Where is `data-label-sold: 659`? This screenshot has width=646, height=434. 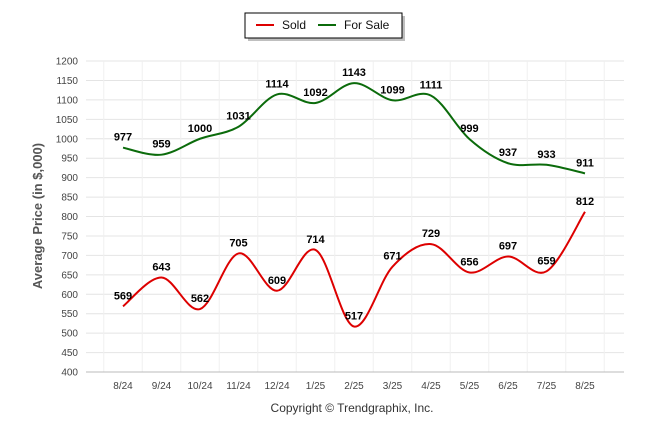
data-label-sold: 659 is located at coordinates (546, 261).